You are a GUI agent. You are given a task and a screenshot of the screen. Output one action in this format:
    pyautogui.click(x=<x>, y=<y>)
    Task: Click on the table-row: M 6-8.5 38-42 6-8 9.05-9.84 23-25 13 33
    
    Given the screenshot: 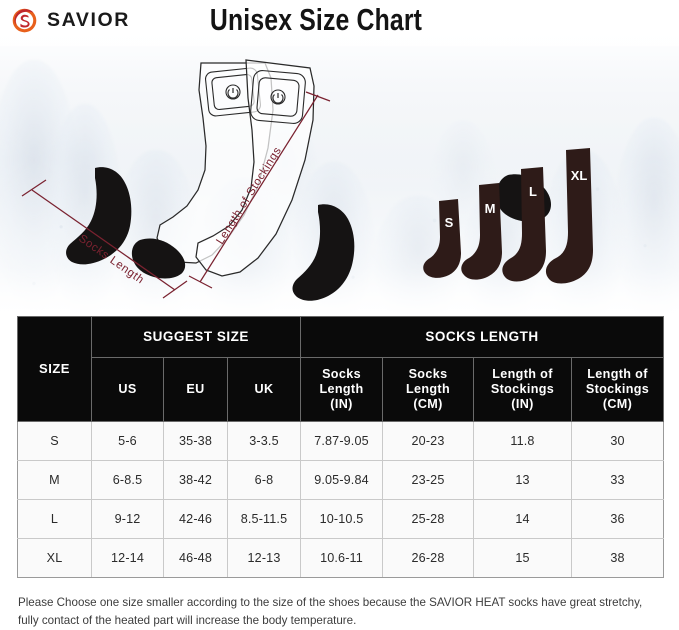 What is the action you would take?
    pyautogui.click(x=341, y=480)
    